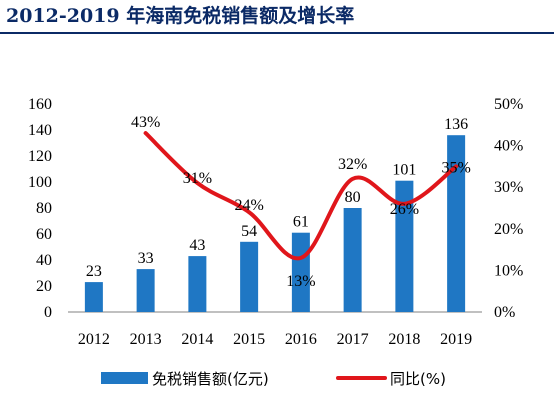 This screenshot has height=402, width=554. I want to click on line-value-label: 35%, so click(455, 167).